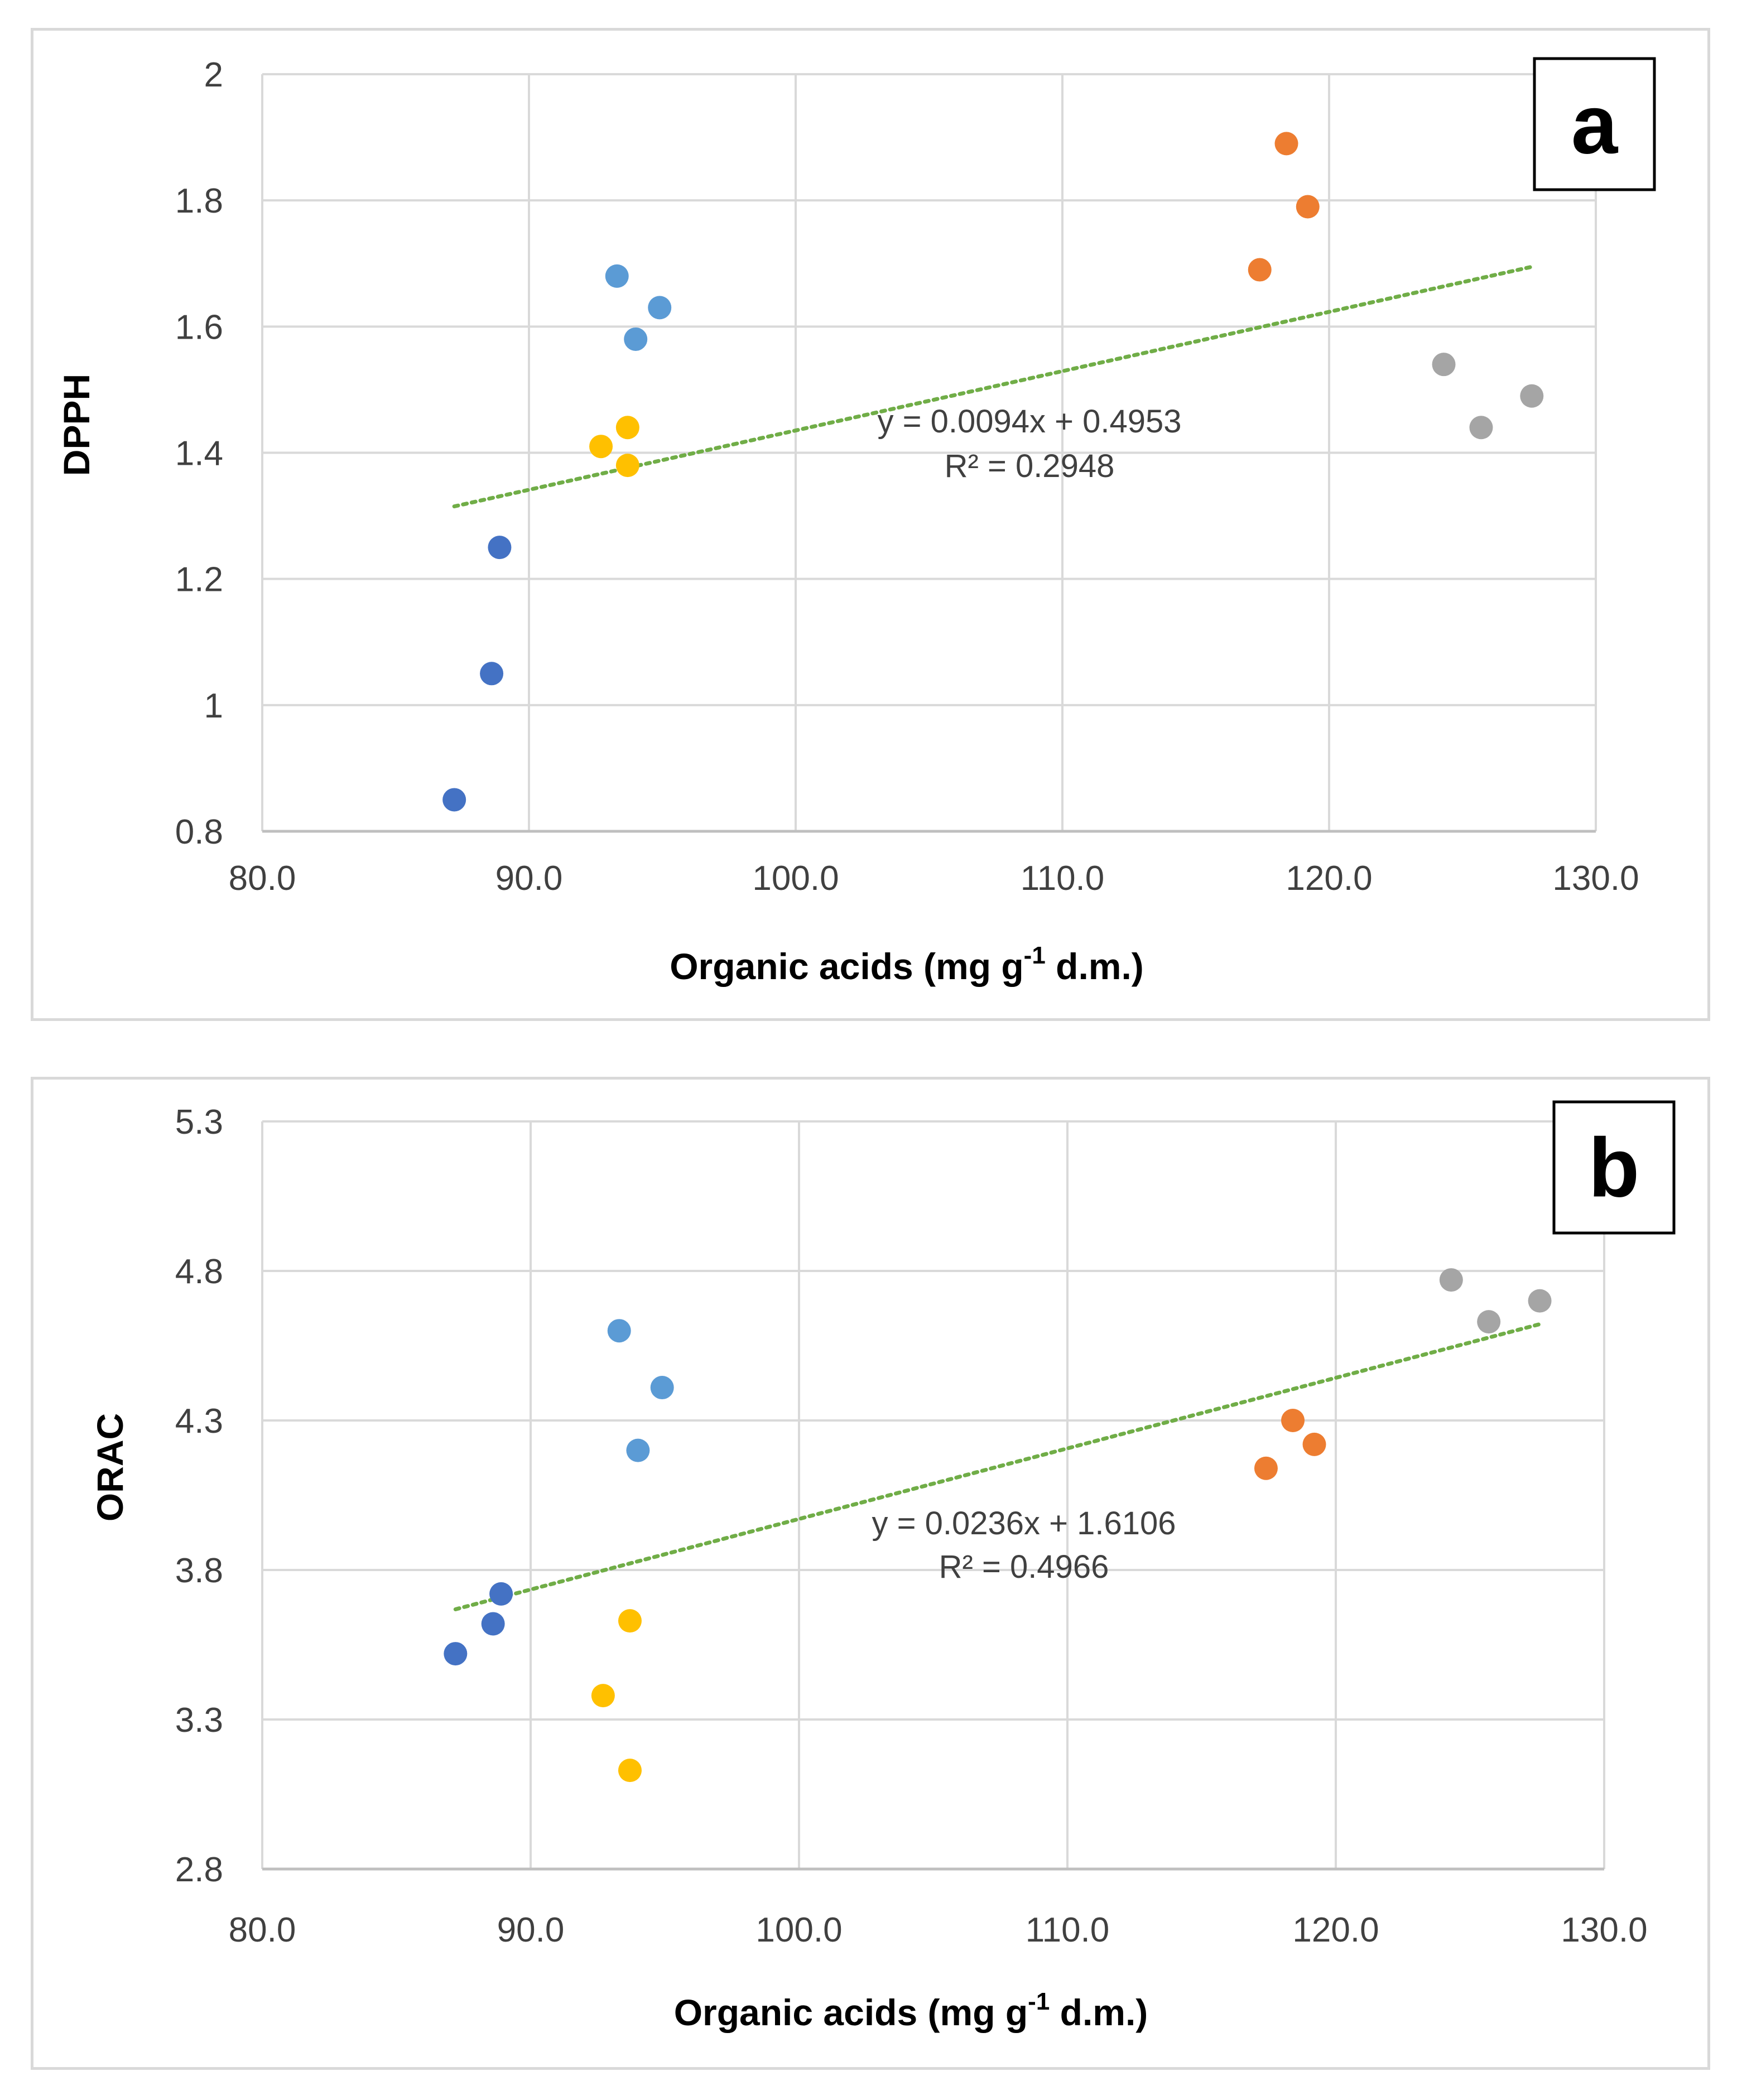 Image resolution: width=1742 pixels, height=2100 pixels. What do you see at coordinates (199, 832) in the screenshot?
I see `y-tick-label: 0.8` at bounding box center [199, 832].